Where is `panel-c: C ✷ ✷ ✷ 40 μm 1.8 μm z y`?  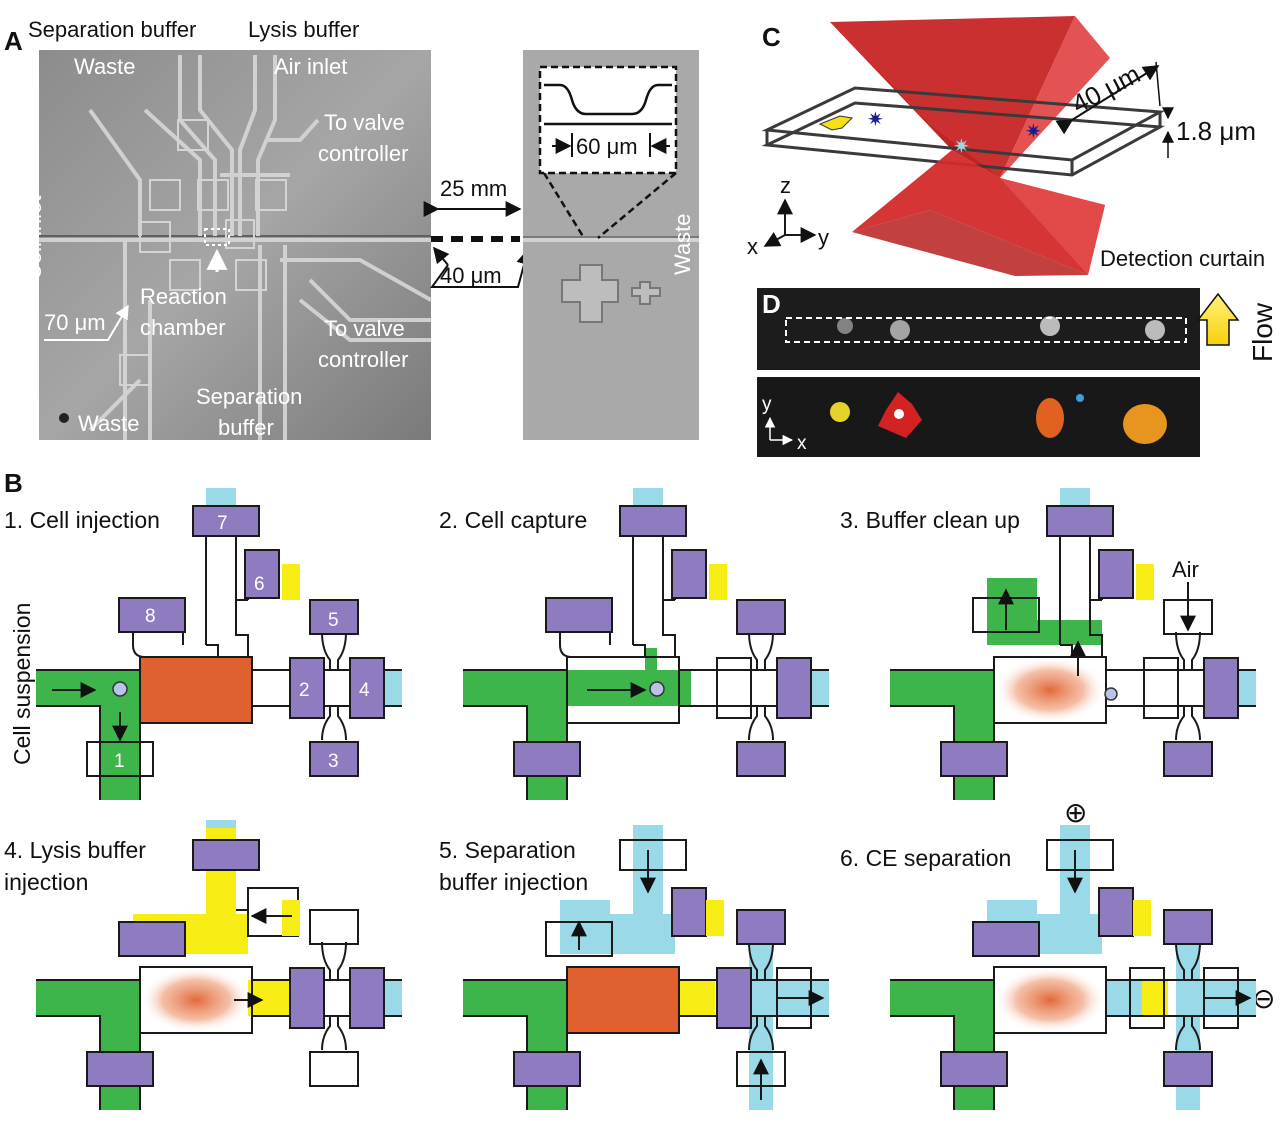 panel-c: C ✷ ✷ ✷ 40 μm 1.8 μm z y is located at coordinates (1006, 169).